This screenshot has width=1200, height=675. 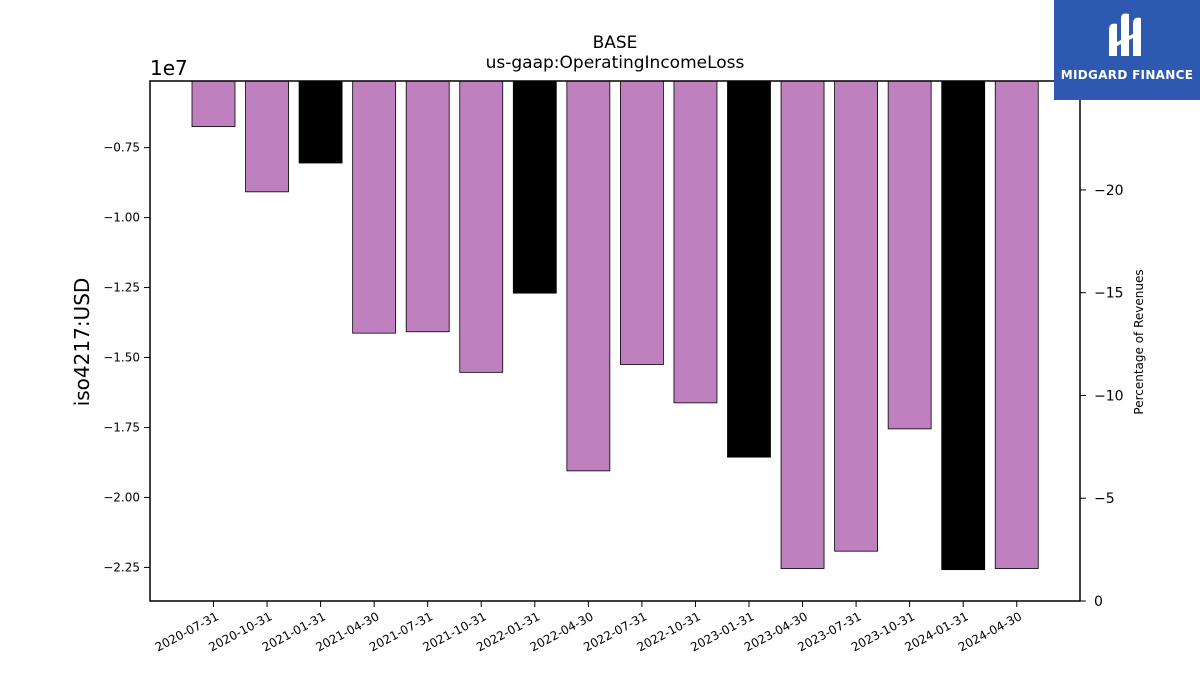 What do you see at coordinates (121, 358) in the screenshot?
I see `y-tick-label: −1.50` at bounding box center [121, 358].